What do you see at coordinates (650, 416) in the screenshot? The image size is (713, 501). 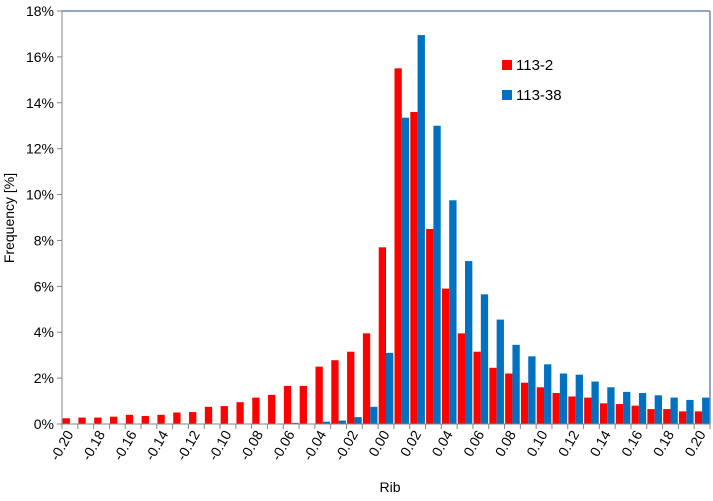 I see `bar-113-2-0.17` at bounding box center [650, 416].